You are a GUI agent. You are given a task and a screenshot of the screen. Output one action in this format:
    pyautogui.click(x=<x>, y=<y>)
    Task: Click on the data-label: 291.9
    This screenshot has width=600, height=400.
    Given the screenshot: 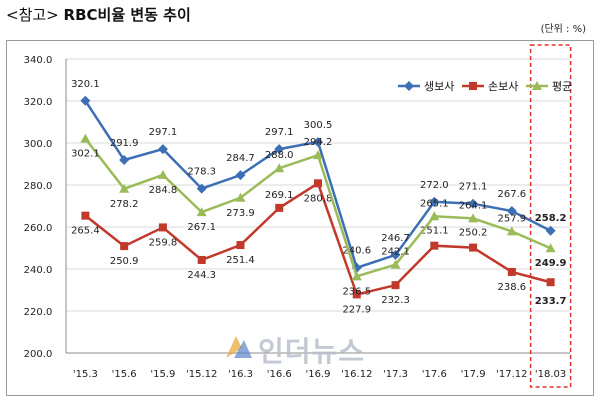 What is the action you would take?
    pyautogui.click(x=124, y=143)
    